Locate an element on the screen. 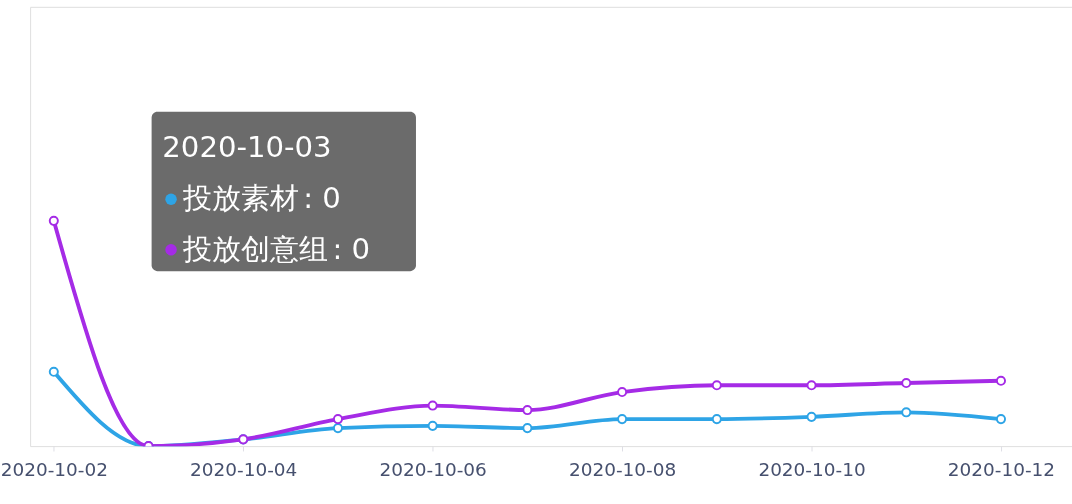  x-tick-label: 2020-10-12 is located at coordinates (1001, 469).